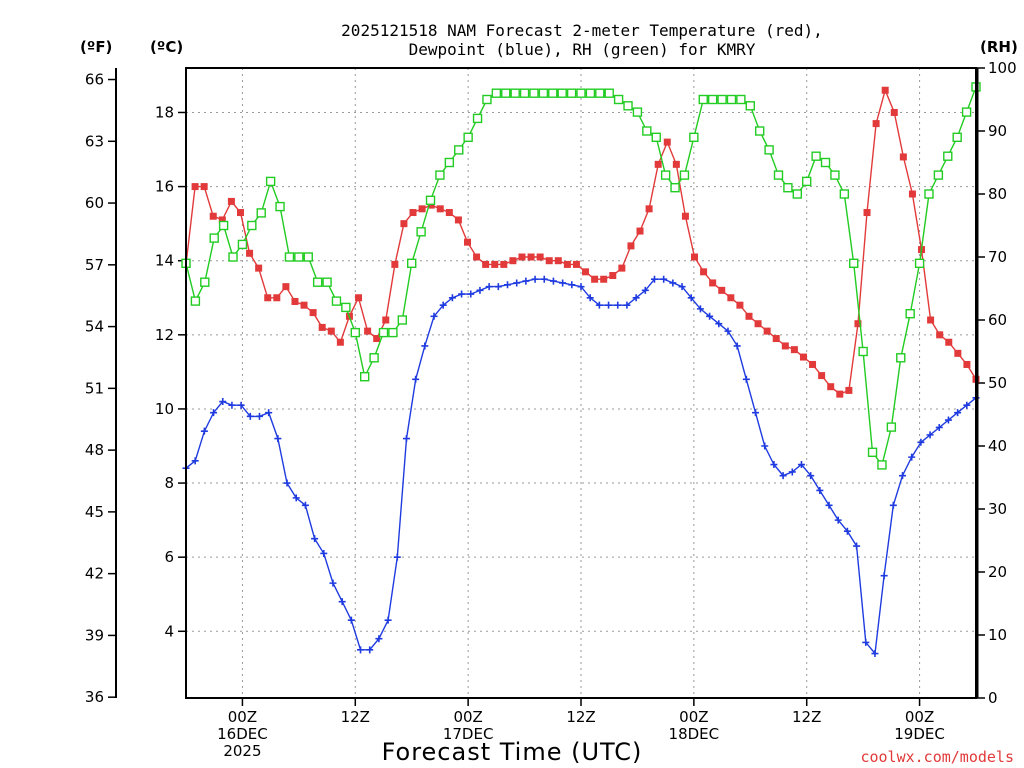  Describe the element at coordinates (94, 327) in the screenshot. I see `fahrenheit-tick-label: 54` at that location.